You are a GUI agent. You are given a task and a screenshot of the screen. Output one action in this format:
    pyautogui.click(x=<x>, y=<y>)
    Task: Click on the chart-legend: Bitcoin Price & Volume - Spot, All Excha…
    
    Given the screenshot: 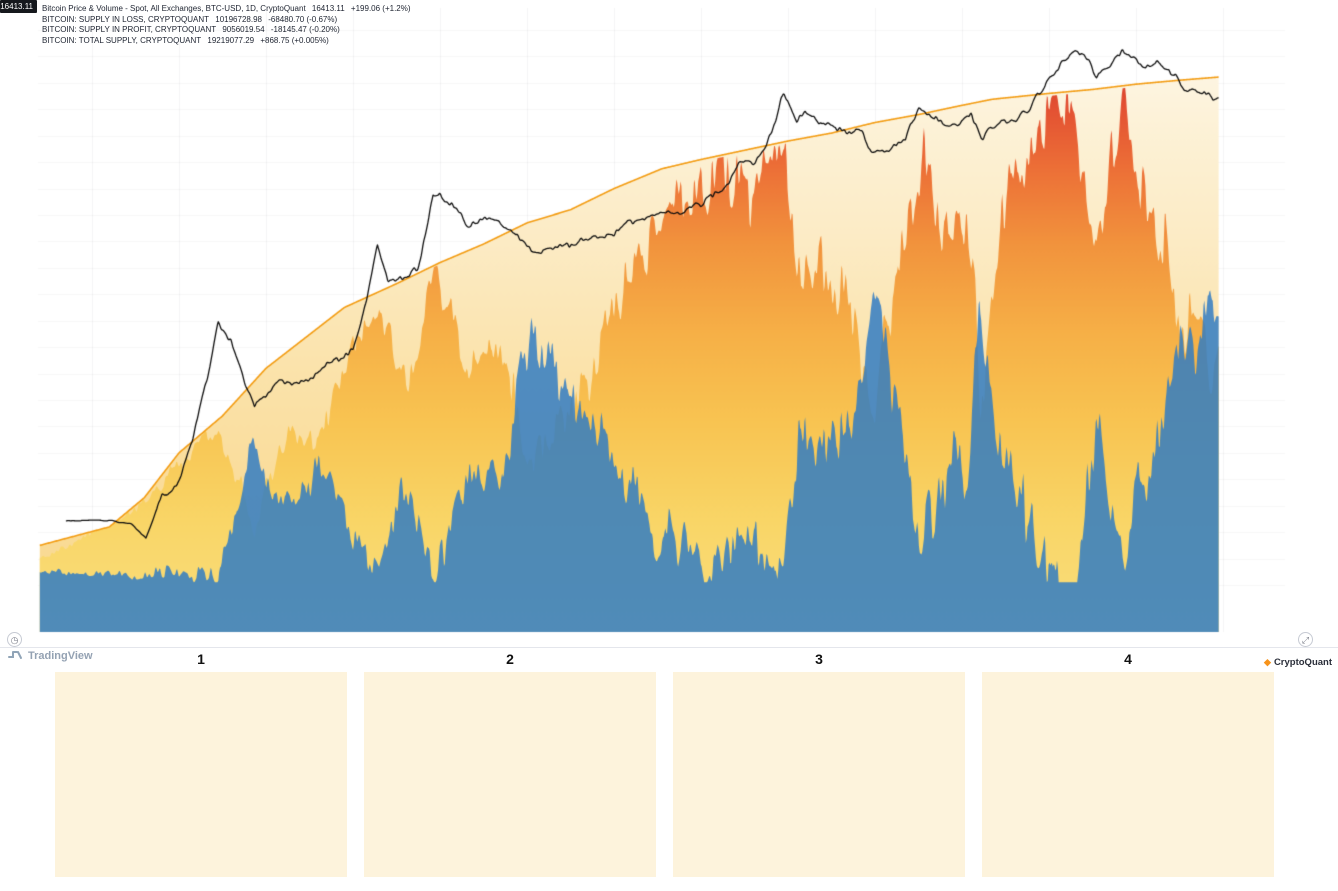 What is the action you would take?
    pyautogui.click(x=228, y=25)
    